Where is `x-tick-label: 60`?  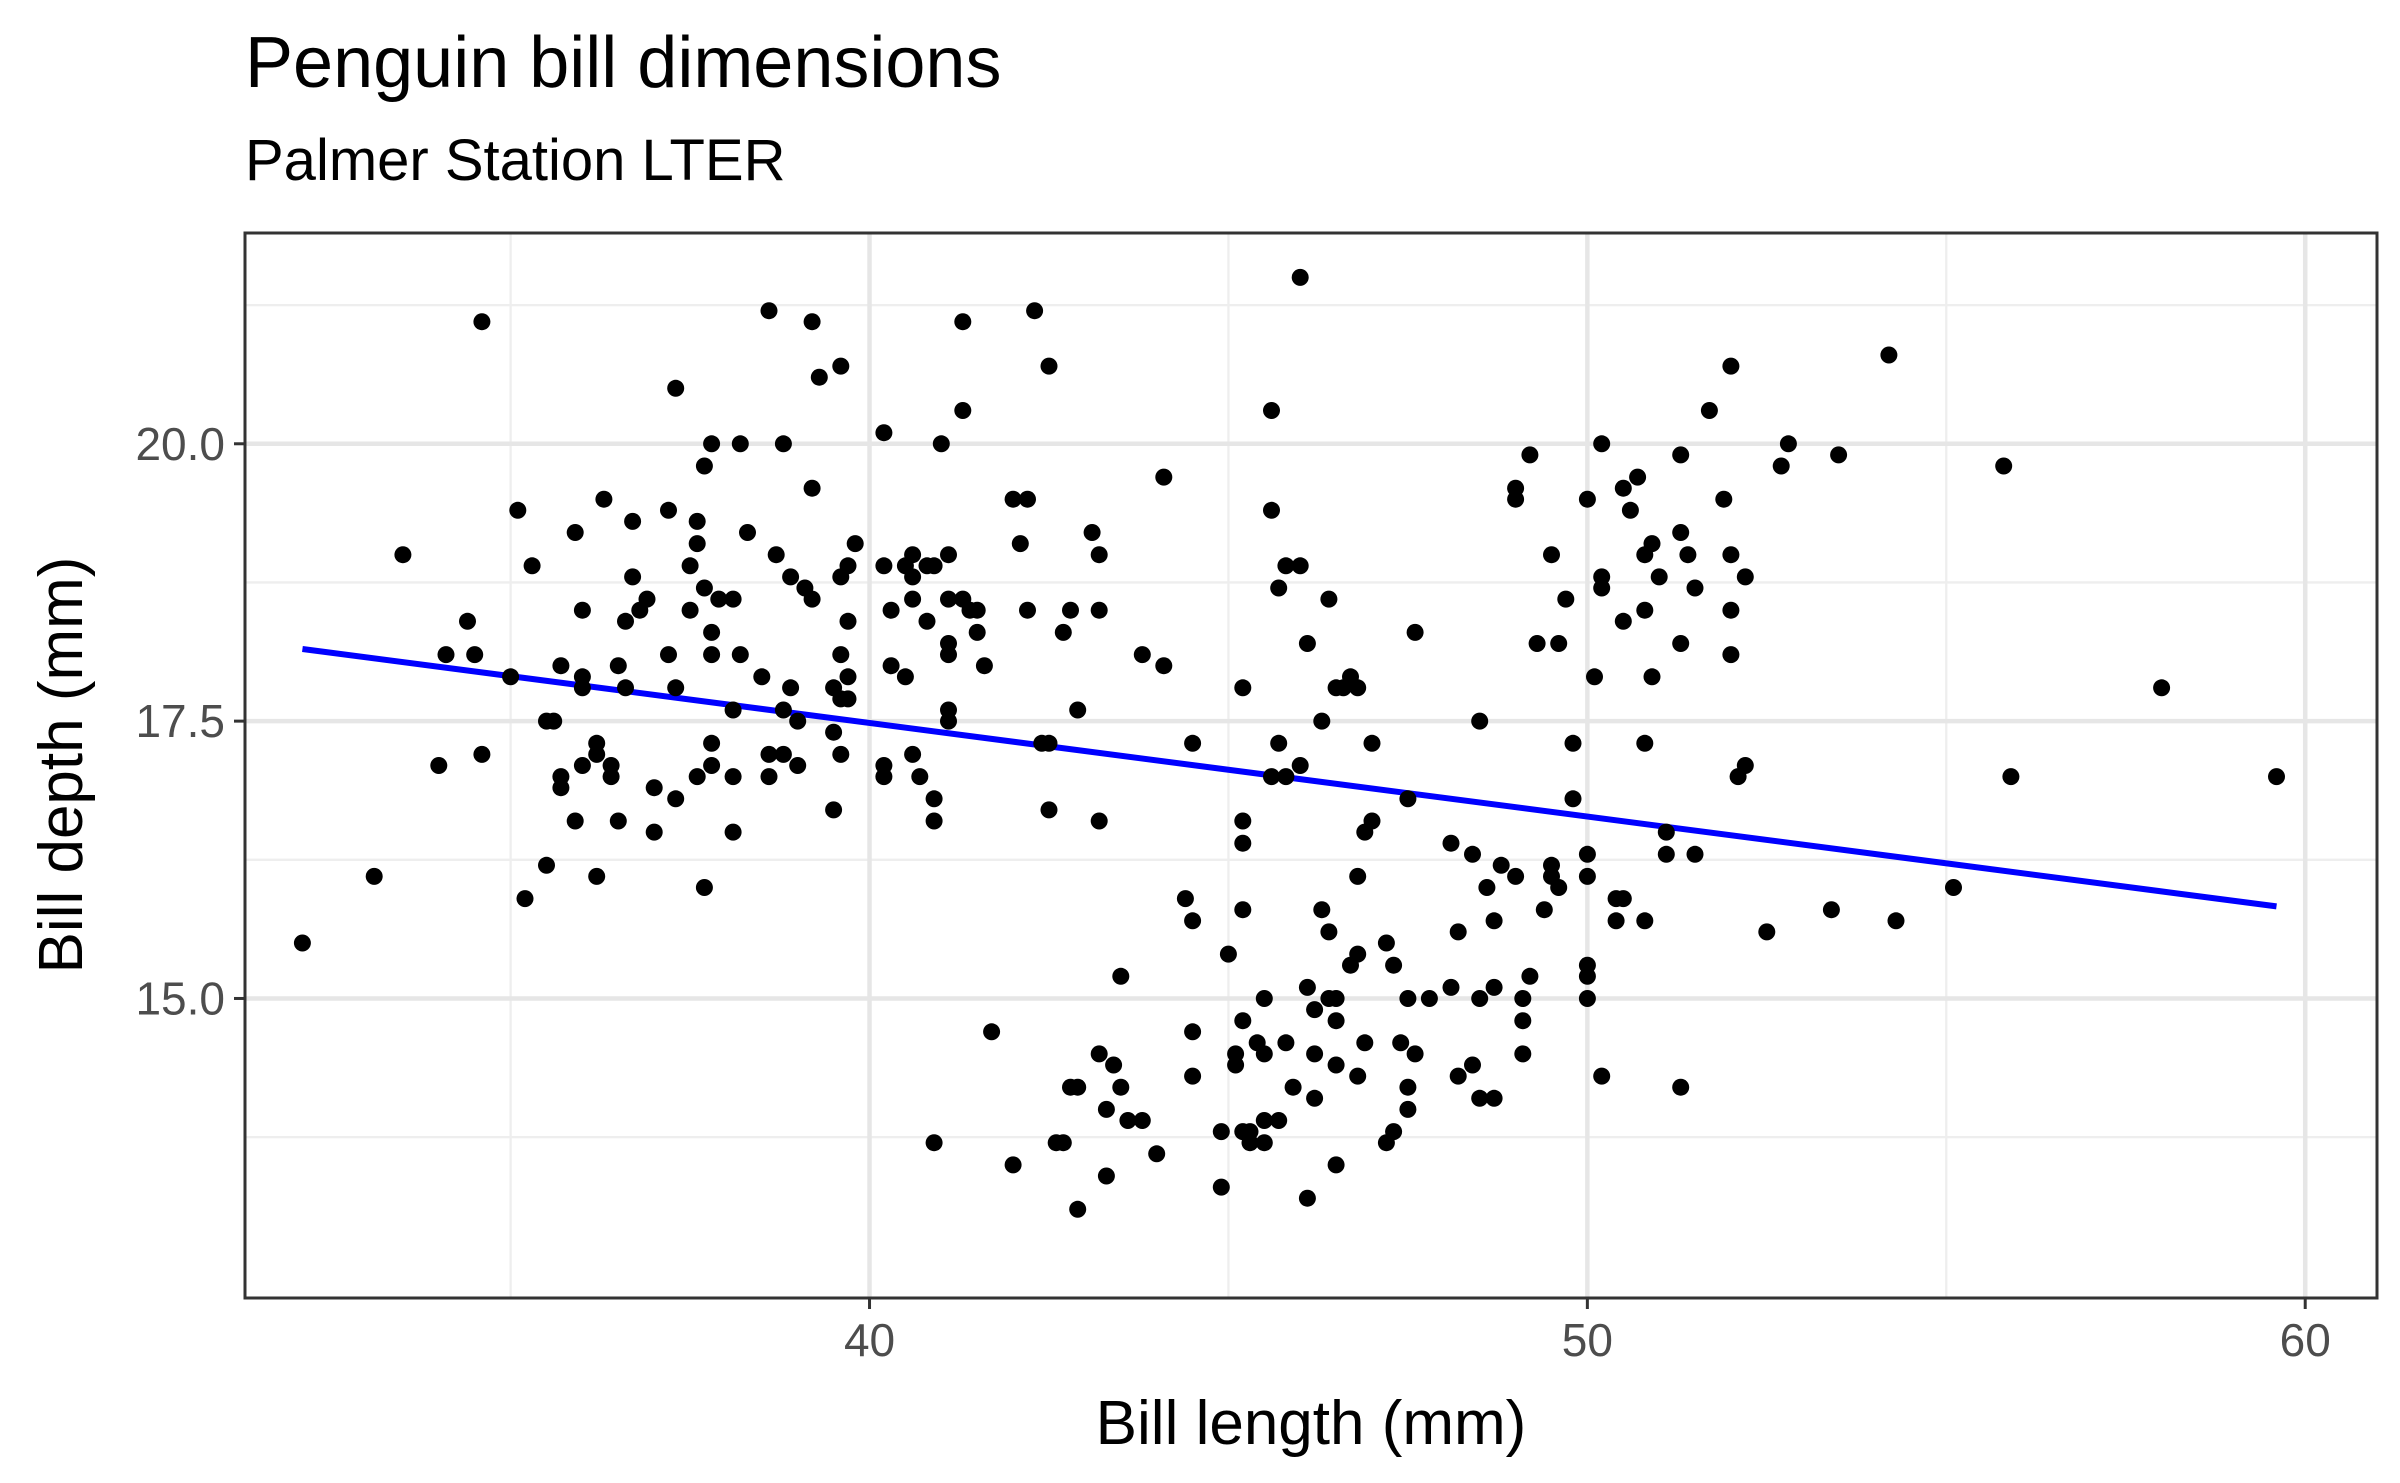
x-tick-label: 60 is located at coordinates (2305, 1340).